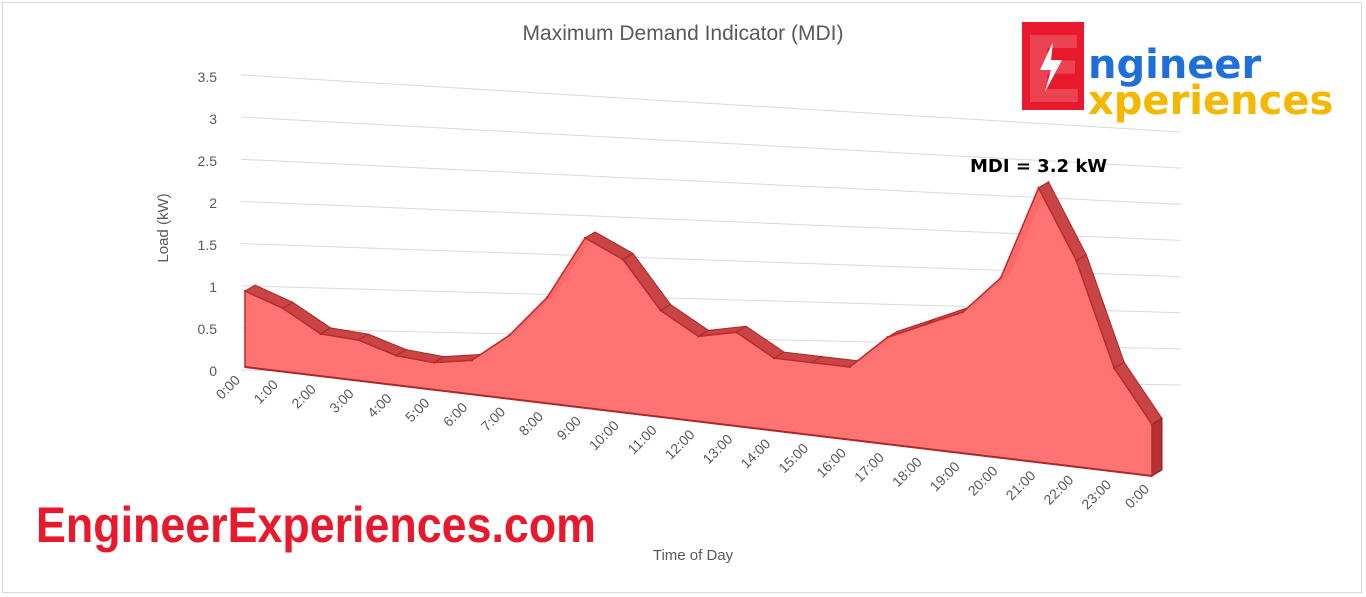 Image resolution: width=1366 pixels, height=597 pixels. What do you see at coordinates (213, 371) in the screenshot?
I see `y-tick-label: 0` at bounding box center [213, 371].